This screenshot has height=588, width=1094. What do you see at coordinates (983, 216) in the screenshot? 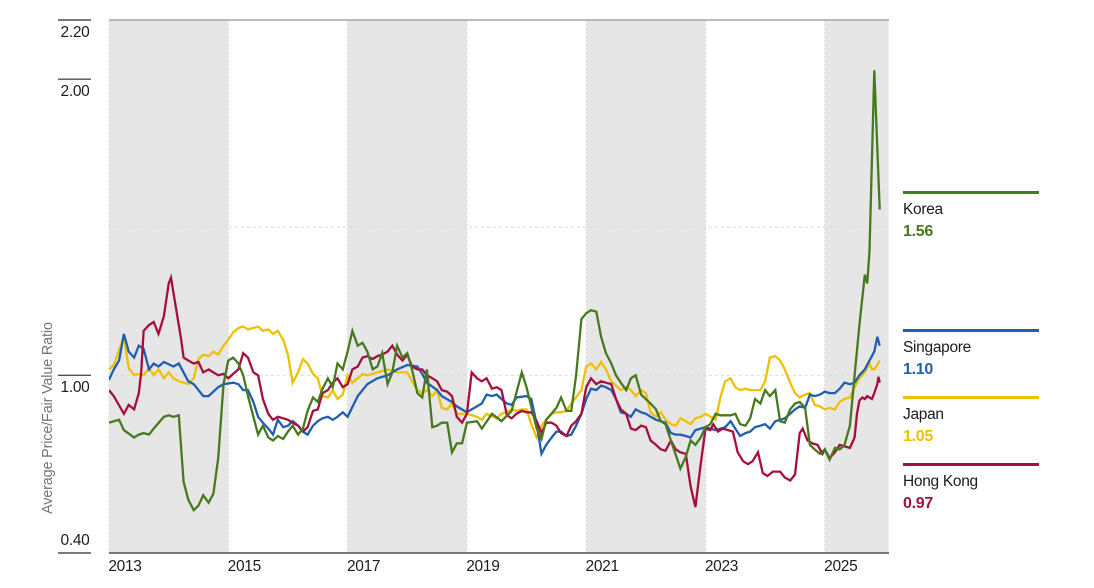
I see `legend-entry-korea: Korea 1.56` at bounding box center [983, 216].